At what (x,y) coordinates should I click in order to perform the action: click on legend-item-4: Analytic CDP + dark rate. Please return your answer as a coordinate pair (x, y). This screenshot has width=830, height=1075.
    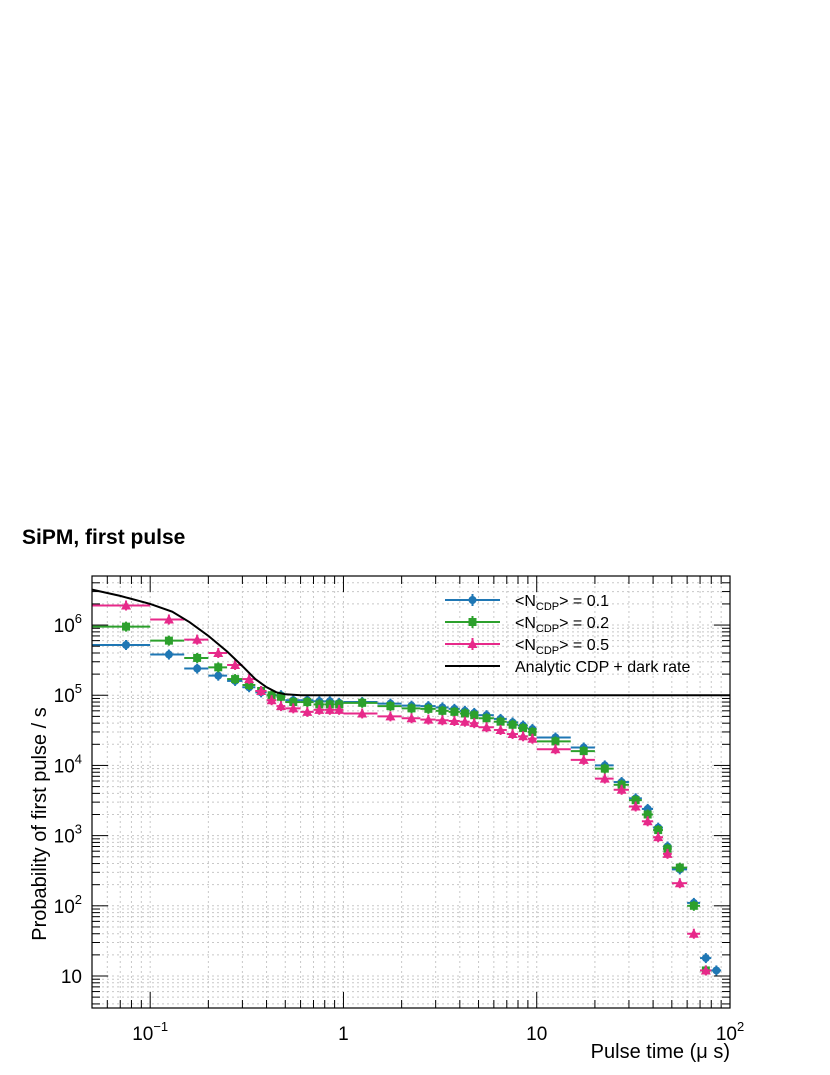
    Looking at the image, I should click on (567, 667).